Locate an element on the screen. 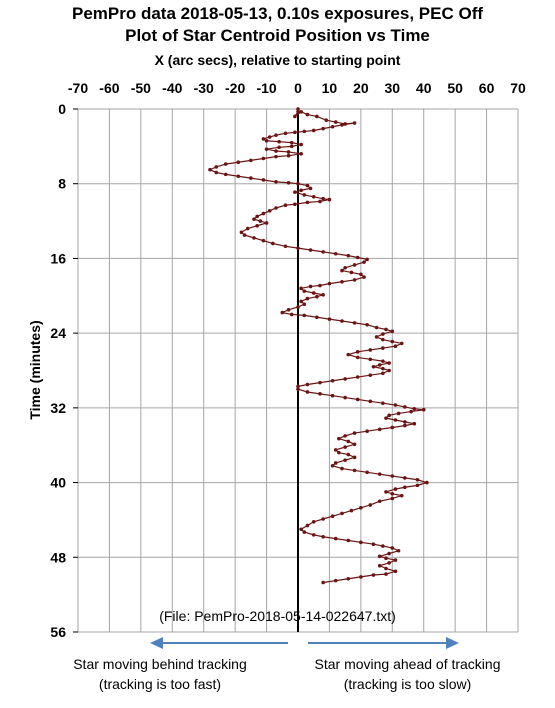 The height and width of the screenshot is (708, 555). right-caption-line2: (tracking is too slow) is located at coordinates (407, 684).